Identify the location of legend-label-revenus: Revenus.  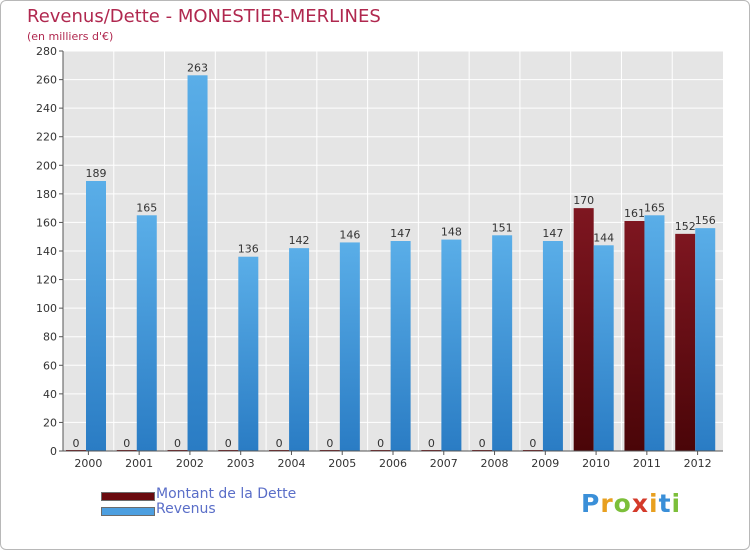
(186, 509).